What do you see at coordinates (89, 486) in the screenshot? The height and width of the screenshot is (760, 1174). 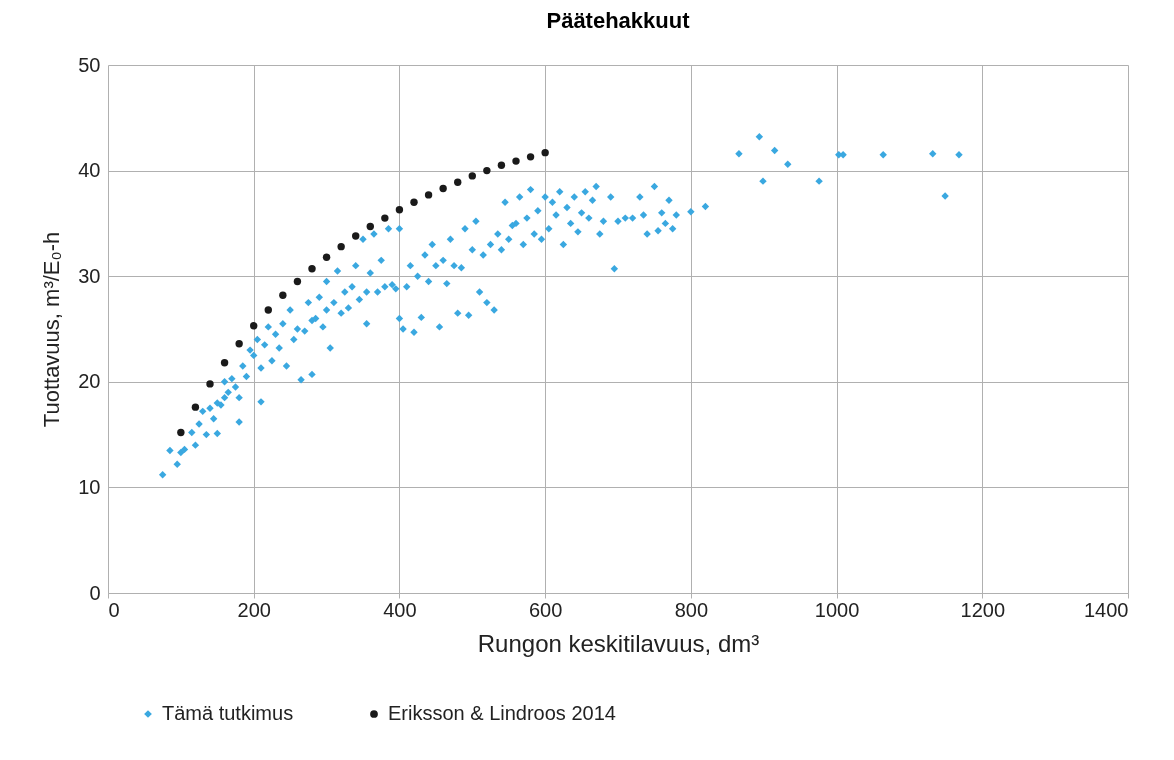 I see `y-tick-label: 10` at bounding box center [89, 486].